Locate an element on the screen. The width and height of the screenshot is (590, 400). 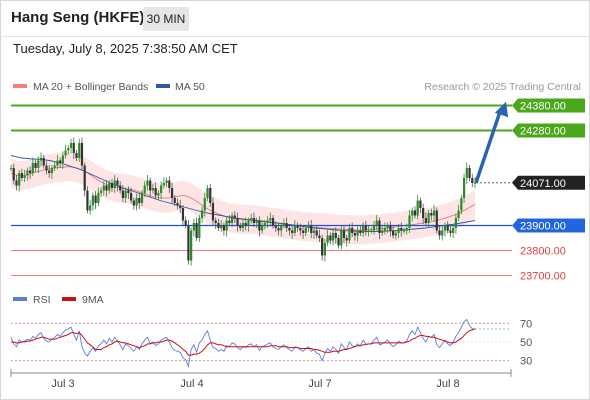
level-label: 23800.00 is located at coordinates (543, 252).